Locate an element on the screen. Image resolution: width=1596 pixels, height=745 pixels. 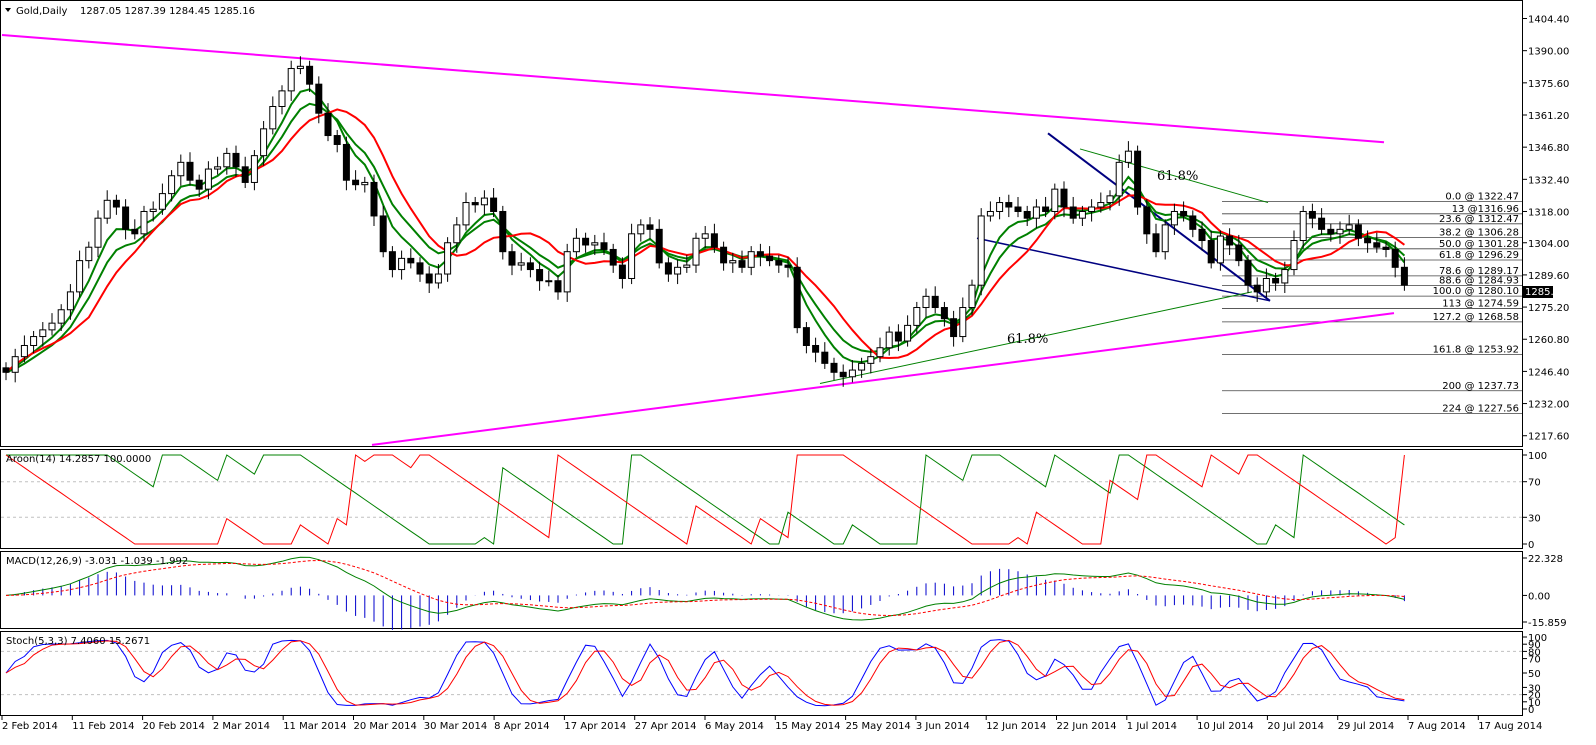
fib-diagonal-lower is located at coordinates (1036, 337).